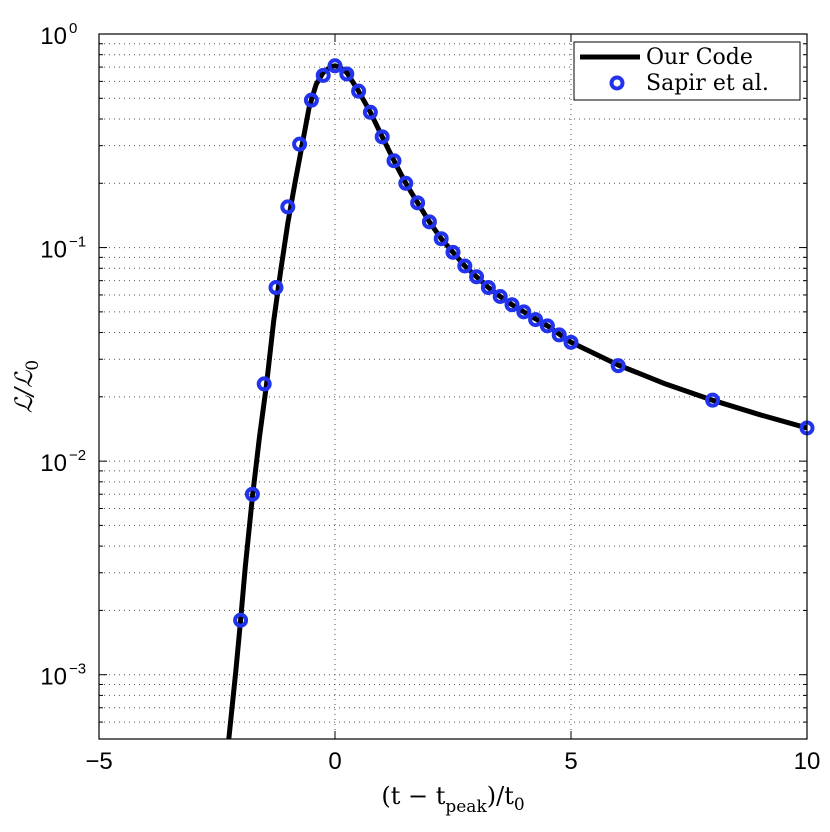 Image resolution: width=830 pixels, height=832 pixels. Describe the element at coordinates (617, 83) in the screenshot. I see `legend-marker-sample` at that location.